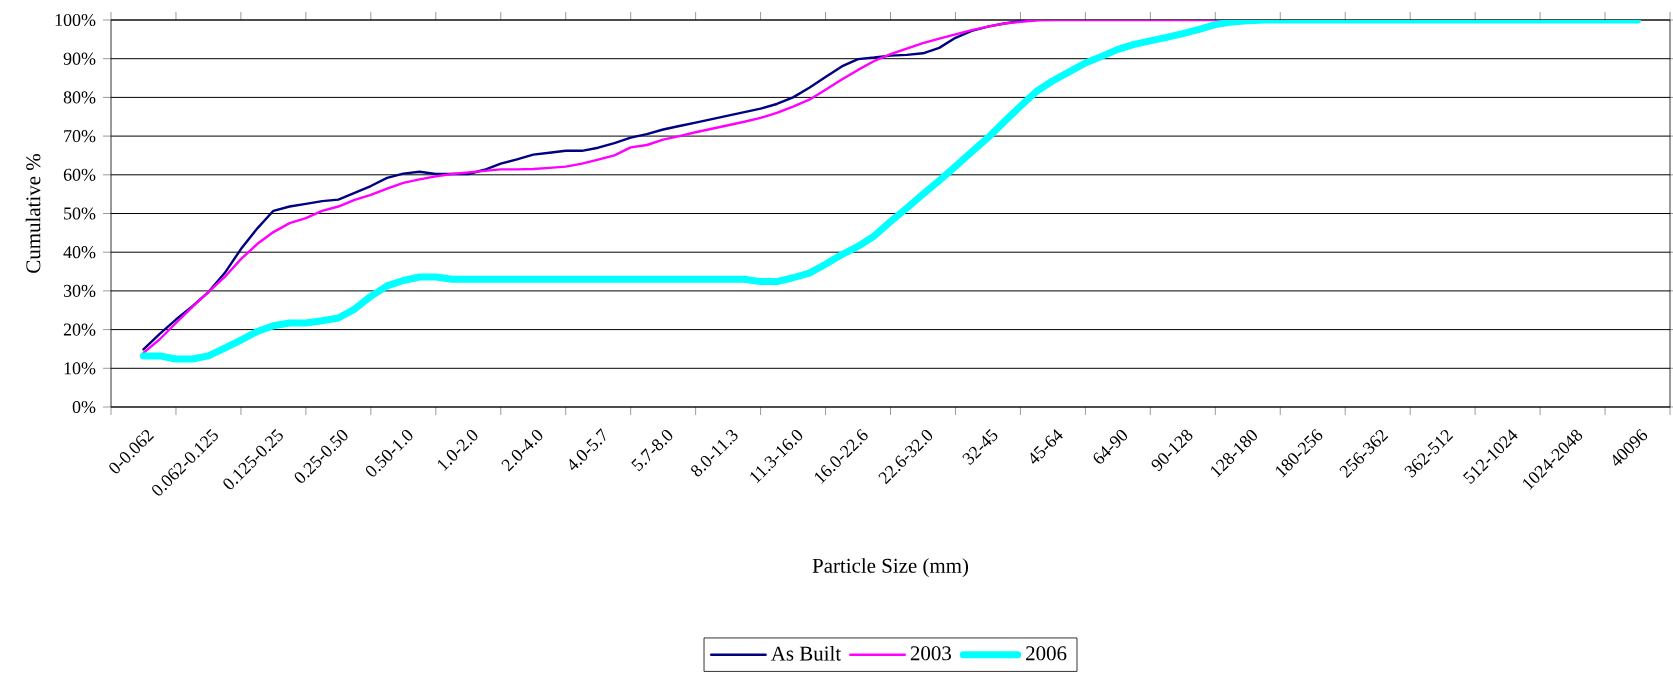 This screenshot has height=686, width=1673. What do you see at coordinates (930, 653) in the screenshot?
I see `legend-label: 2003` at bounding box center [930, 653].